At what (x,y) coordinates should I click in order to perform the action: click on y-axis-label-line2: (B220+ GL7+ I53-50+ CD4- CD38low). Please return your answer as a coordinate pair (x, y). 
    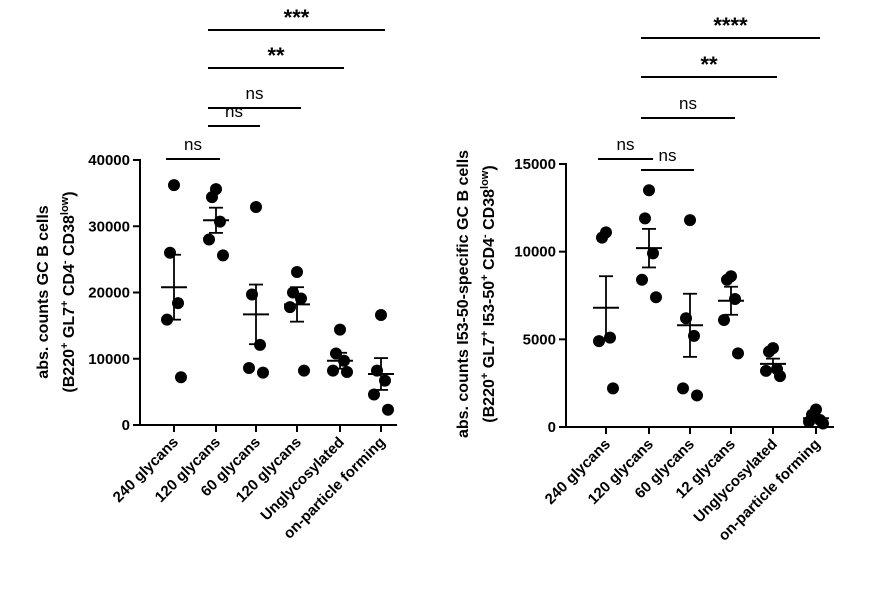
    Looking at the image, I should click on (488, 293).